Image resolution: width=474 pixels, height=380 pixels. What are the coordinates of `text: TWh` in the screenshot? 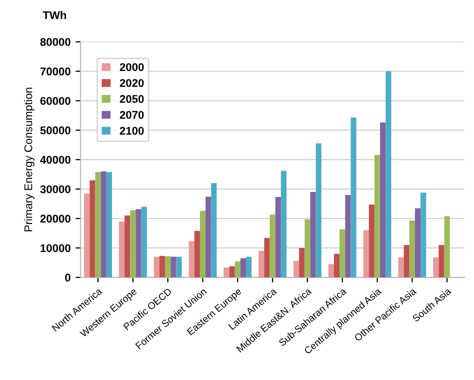 It's located at (54, 14).